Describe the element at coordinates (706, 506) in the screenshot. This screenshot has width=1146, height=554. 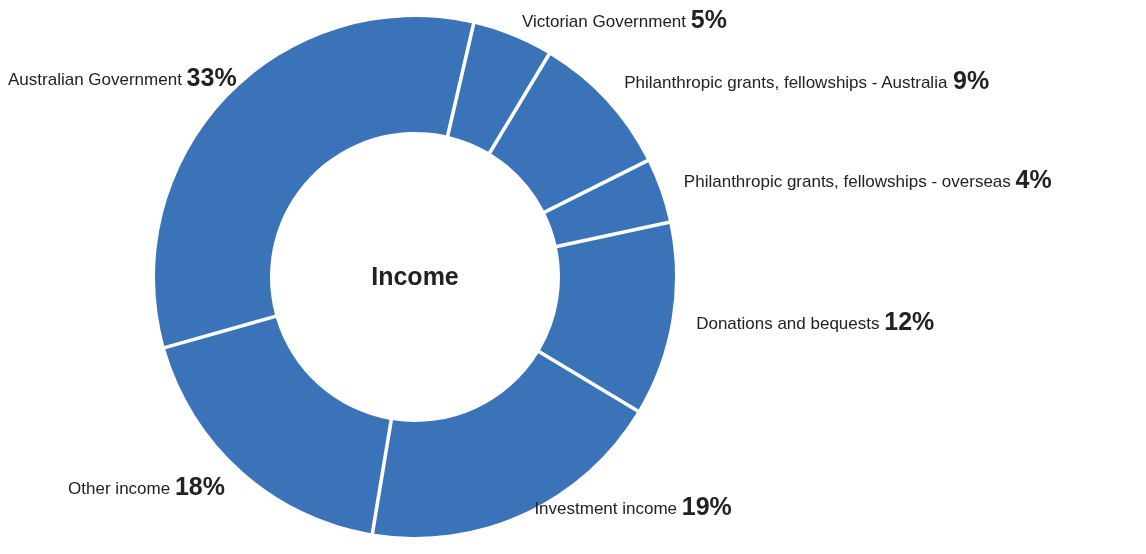
I see `data-label: 19%` at that location.